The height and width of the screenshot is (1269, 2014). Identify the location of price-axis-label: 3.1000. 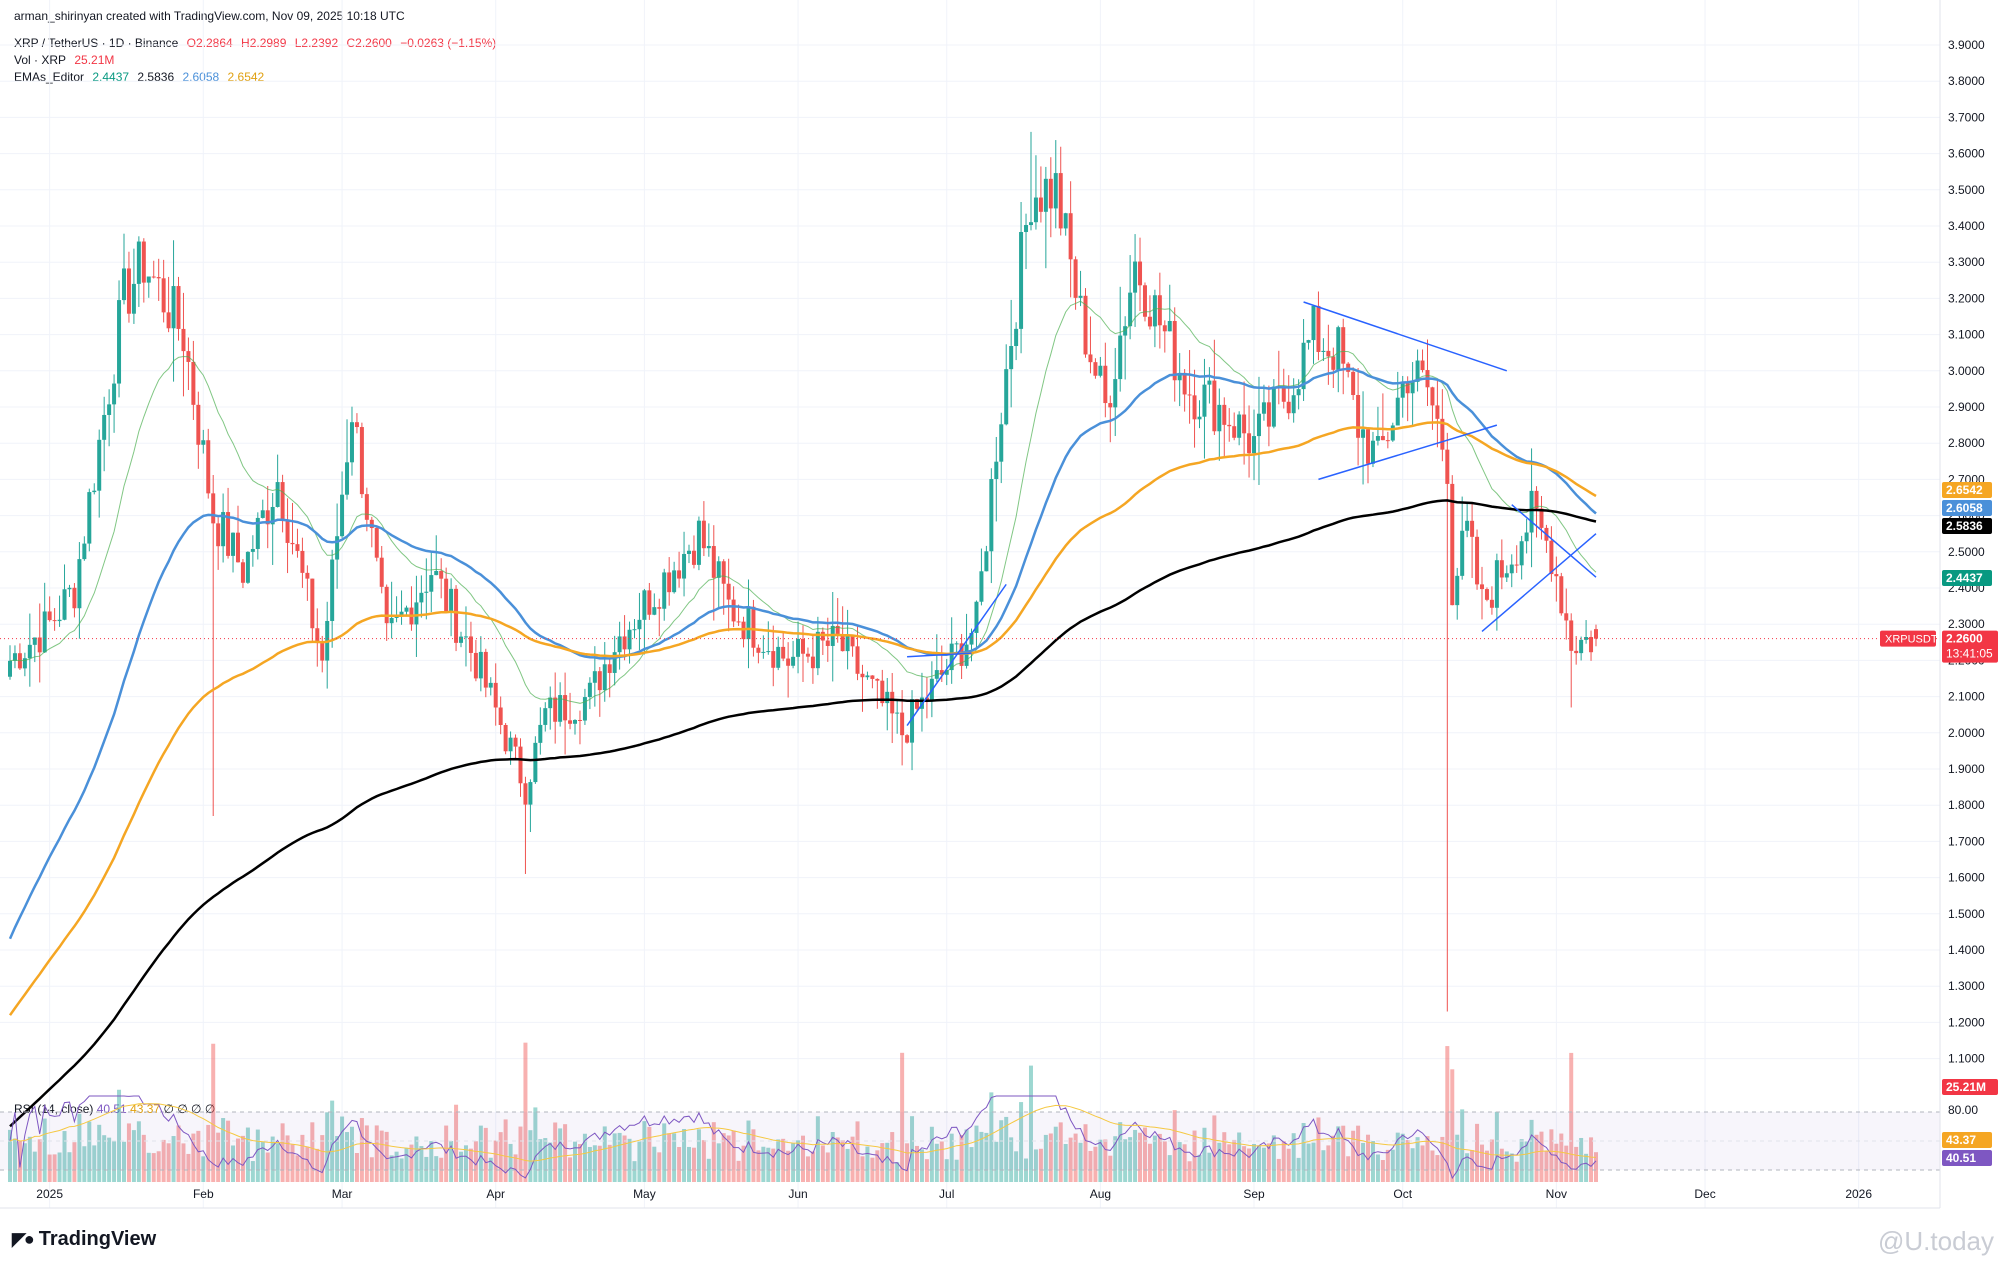
(1966, 335).